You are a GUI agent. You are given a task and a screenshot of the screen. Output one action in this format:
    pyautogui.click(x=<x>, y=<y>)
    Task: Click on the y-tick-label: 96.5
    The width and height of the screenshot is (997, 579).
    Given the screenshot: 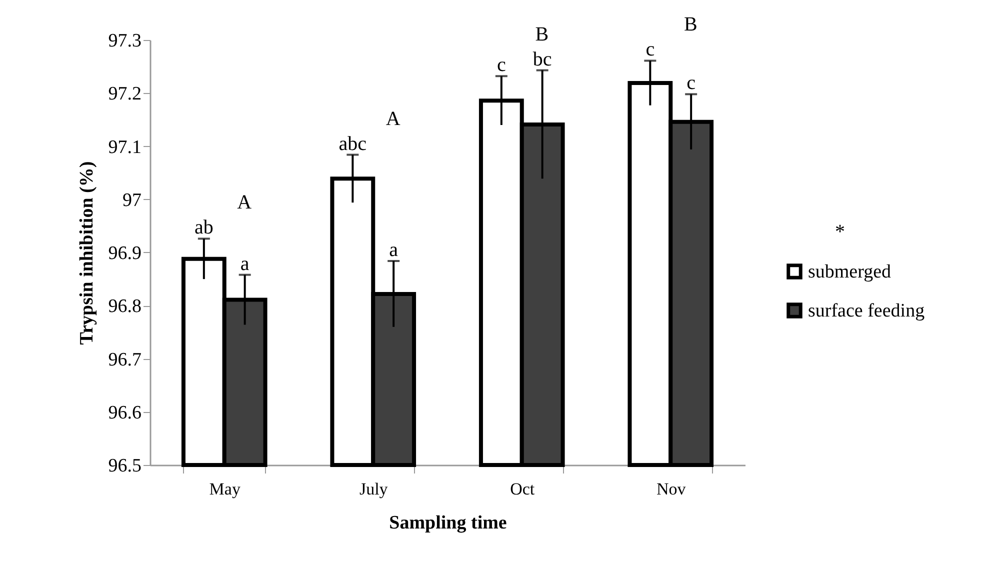 What is the action you would take?
    pyautogui.click(x=125, y=466)
    